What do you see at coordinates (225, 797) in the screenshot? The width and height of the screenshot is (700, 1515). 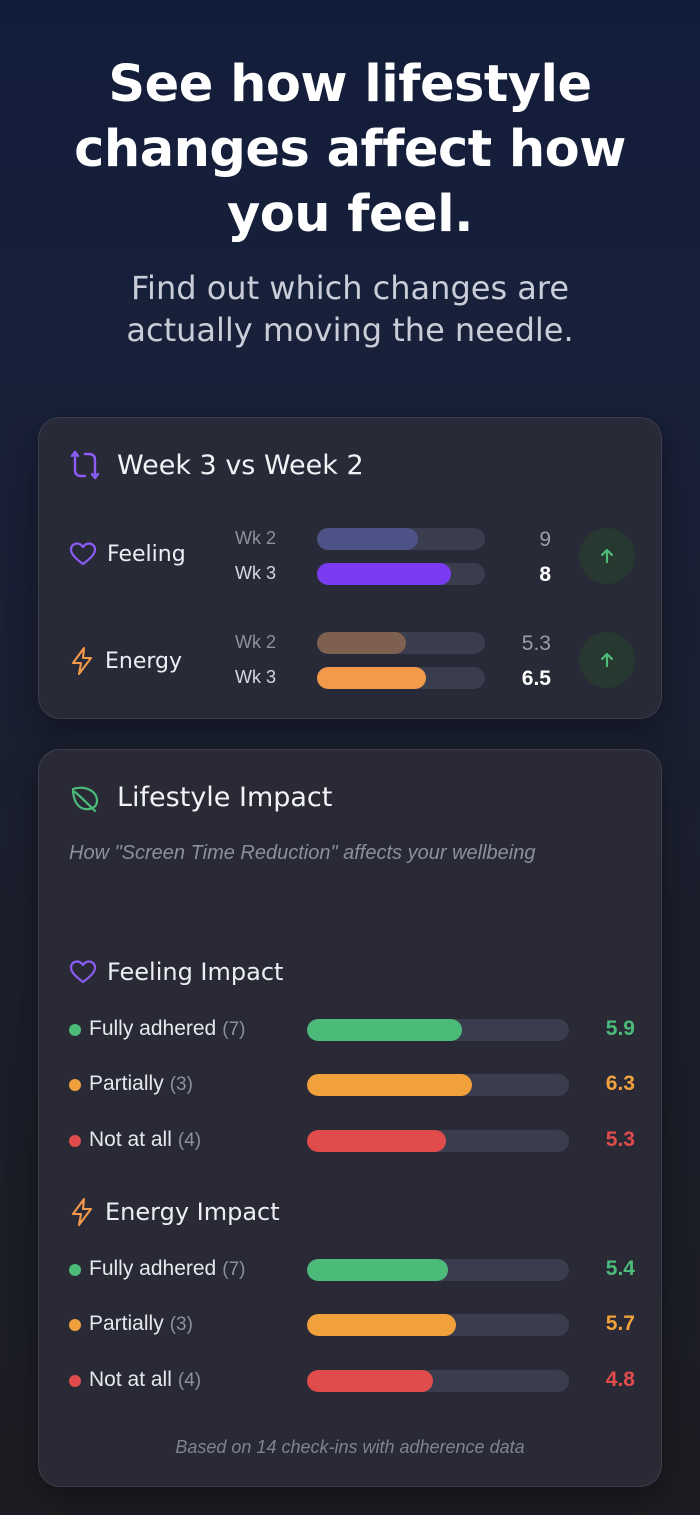 I see `impact-title: Lifestyle Impact` at bounding box center [225, 797].